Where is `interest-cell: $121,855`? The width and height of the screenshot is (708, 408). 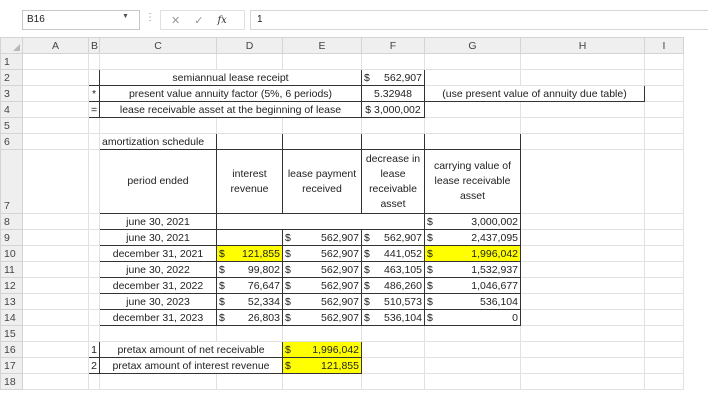 interest-cell: $121,855 is located at coordinates (249, 253).